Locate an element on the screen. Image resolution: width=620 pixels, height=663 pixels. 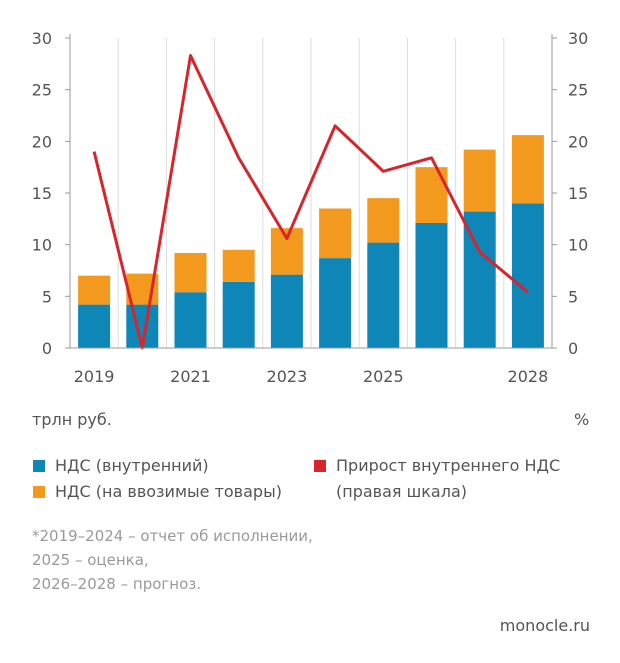
x-tick-label: 2025 is located at coordinates (383, 376).